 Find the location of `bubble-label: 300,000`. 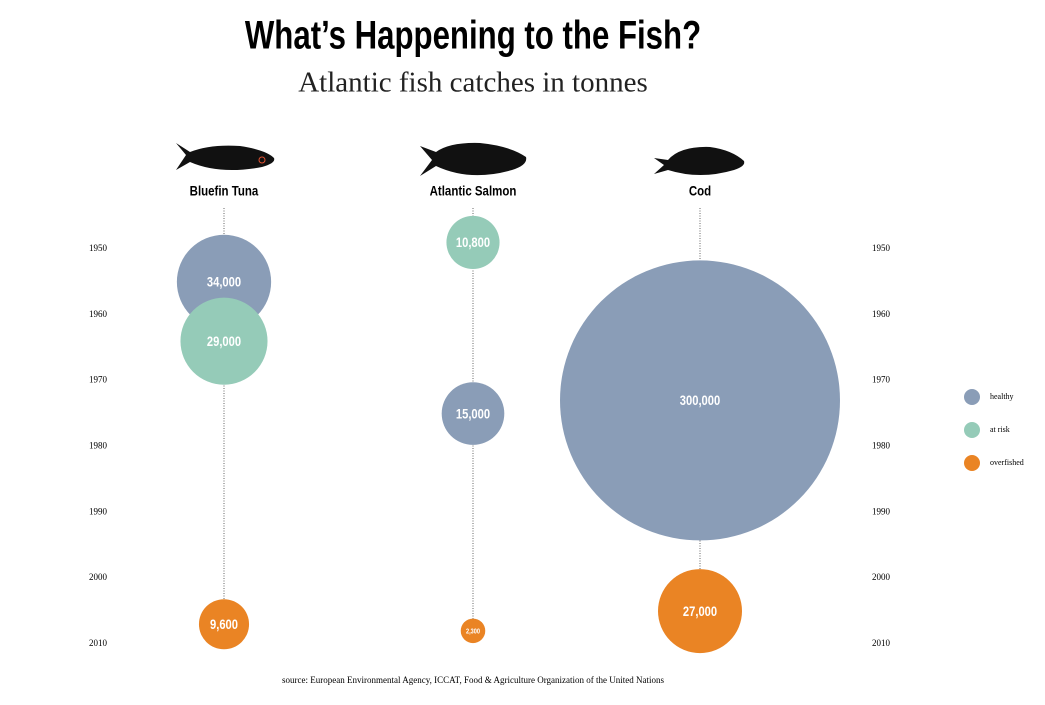

bubble-label: 300,000 is located at coordinates (700, 400).